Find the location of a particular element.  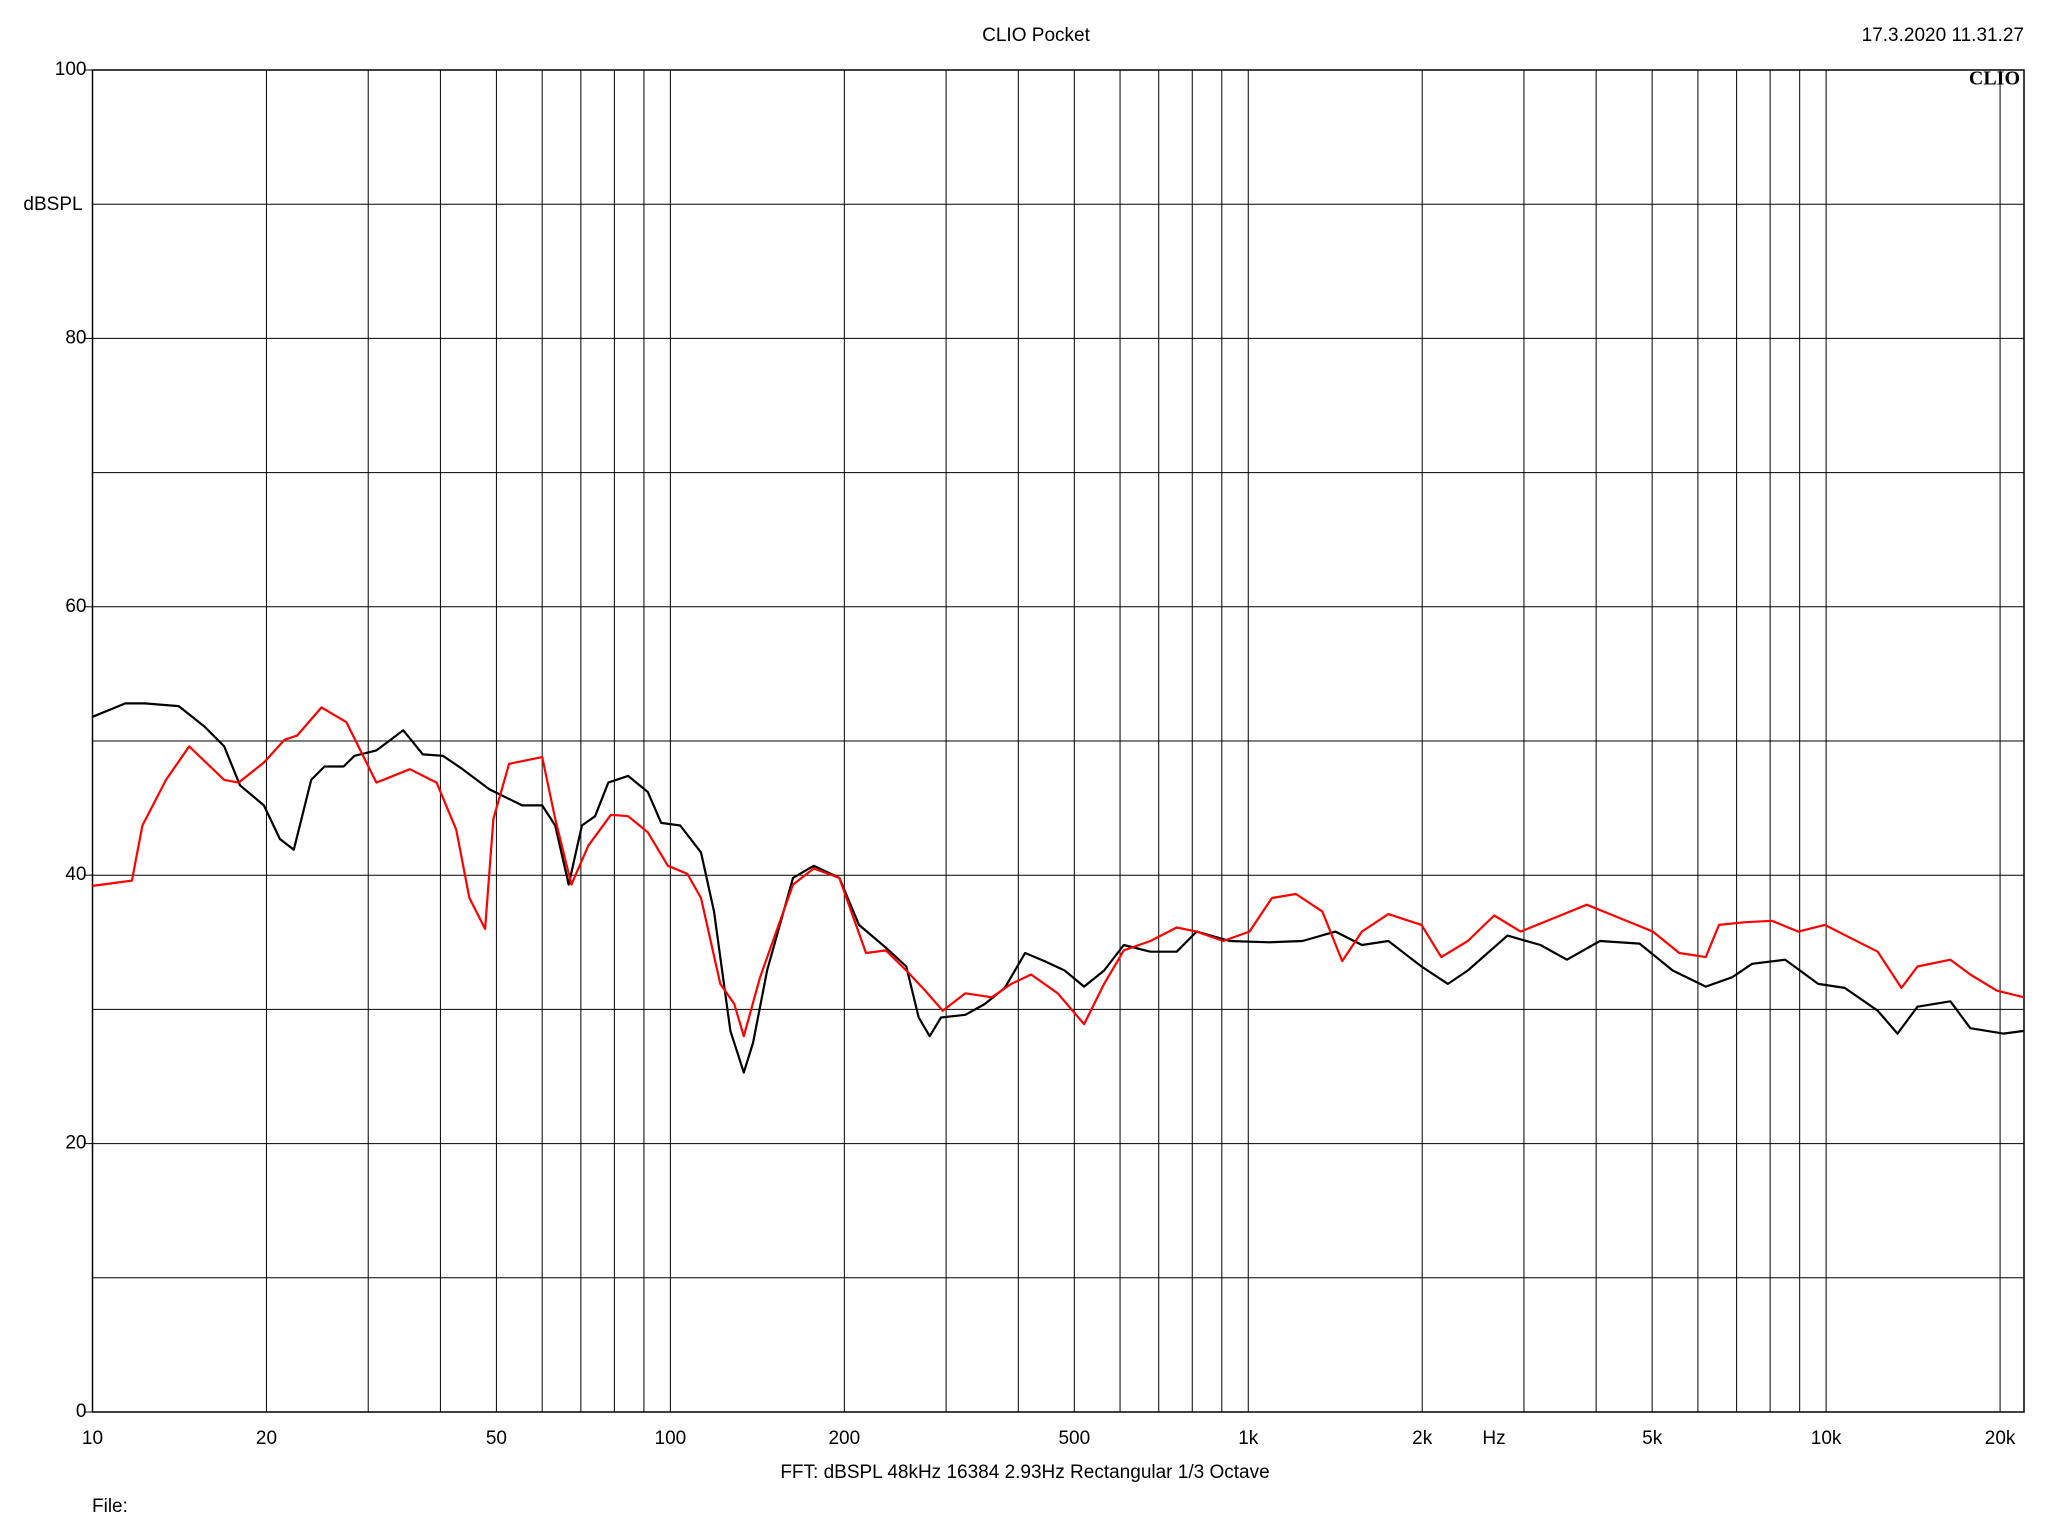

x-tick-label: 5k is located at coordinates (1652, 1438).